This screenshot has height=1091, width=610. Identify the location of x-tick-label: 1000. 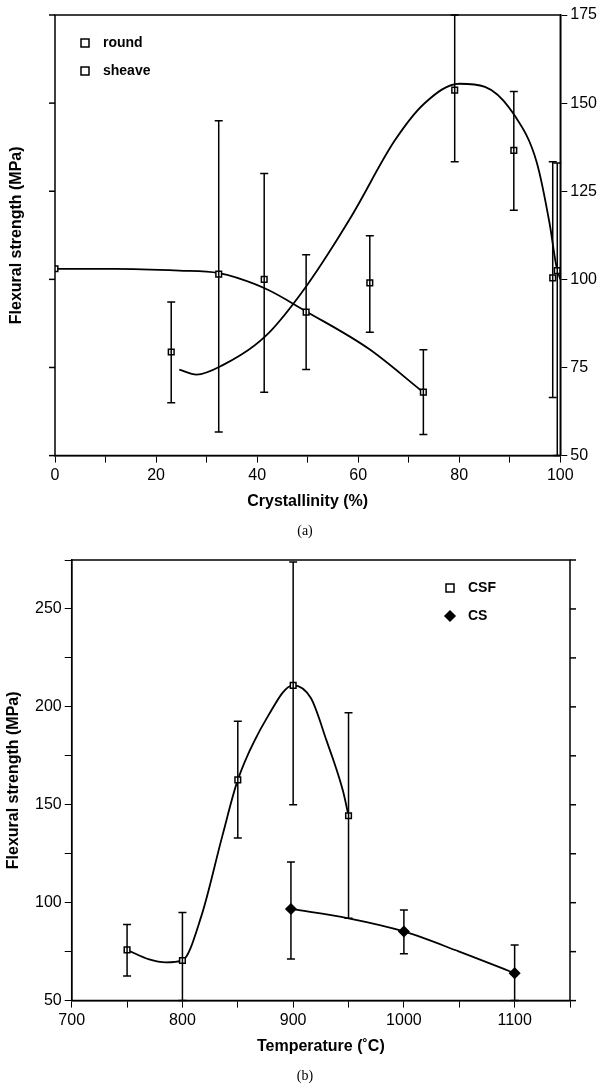
(404, 1019).